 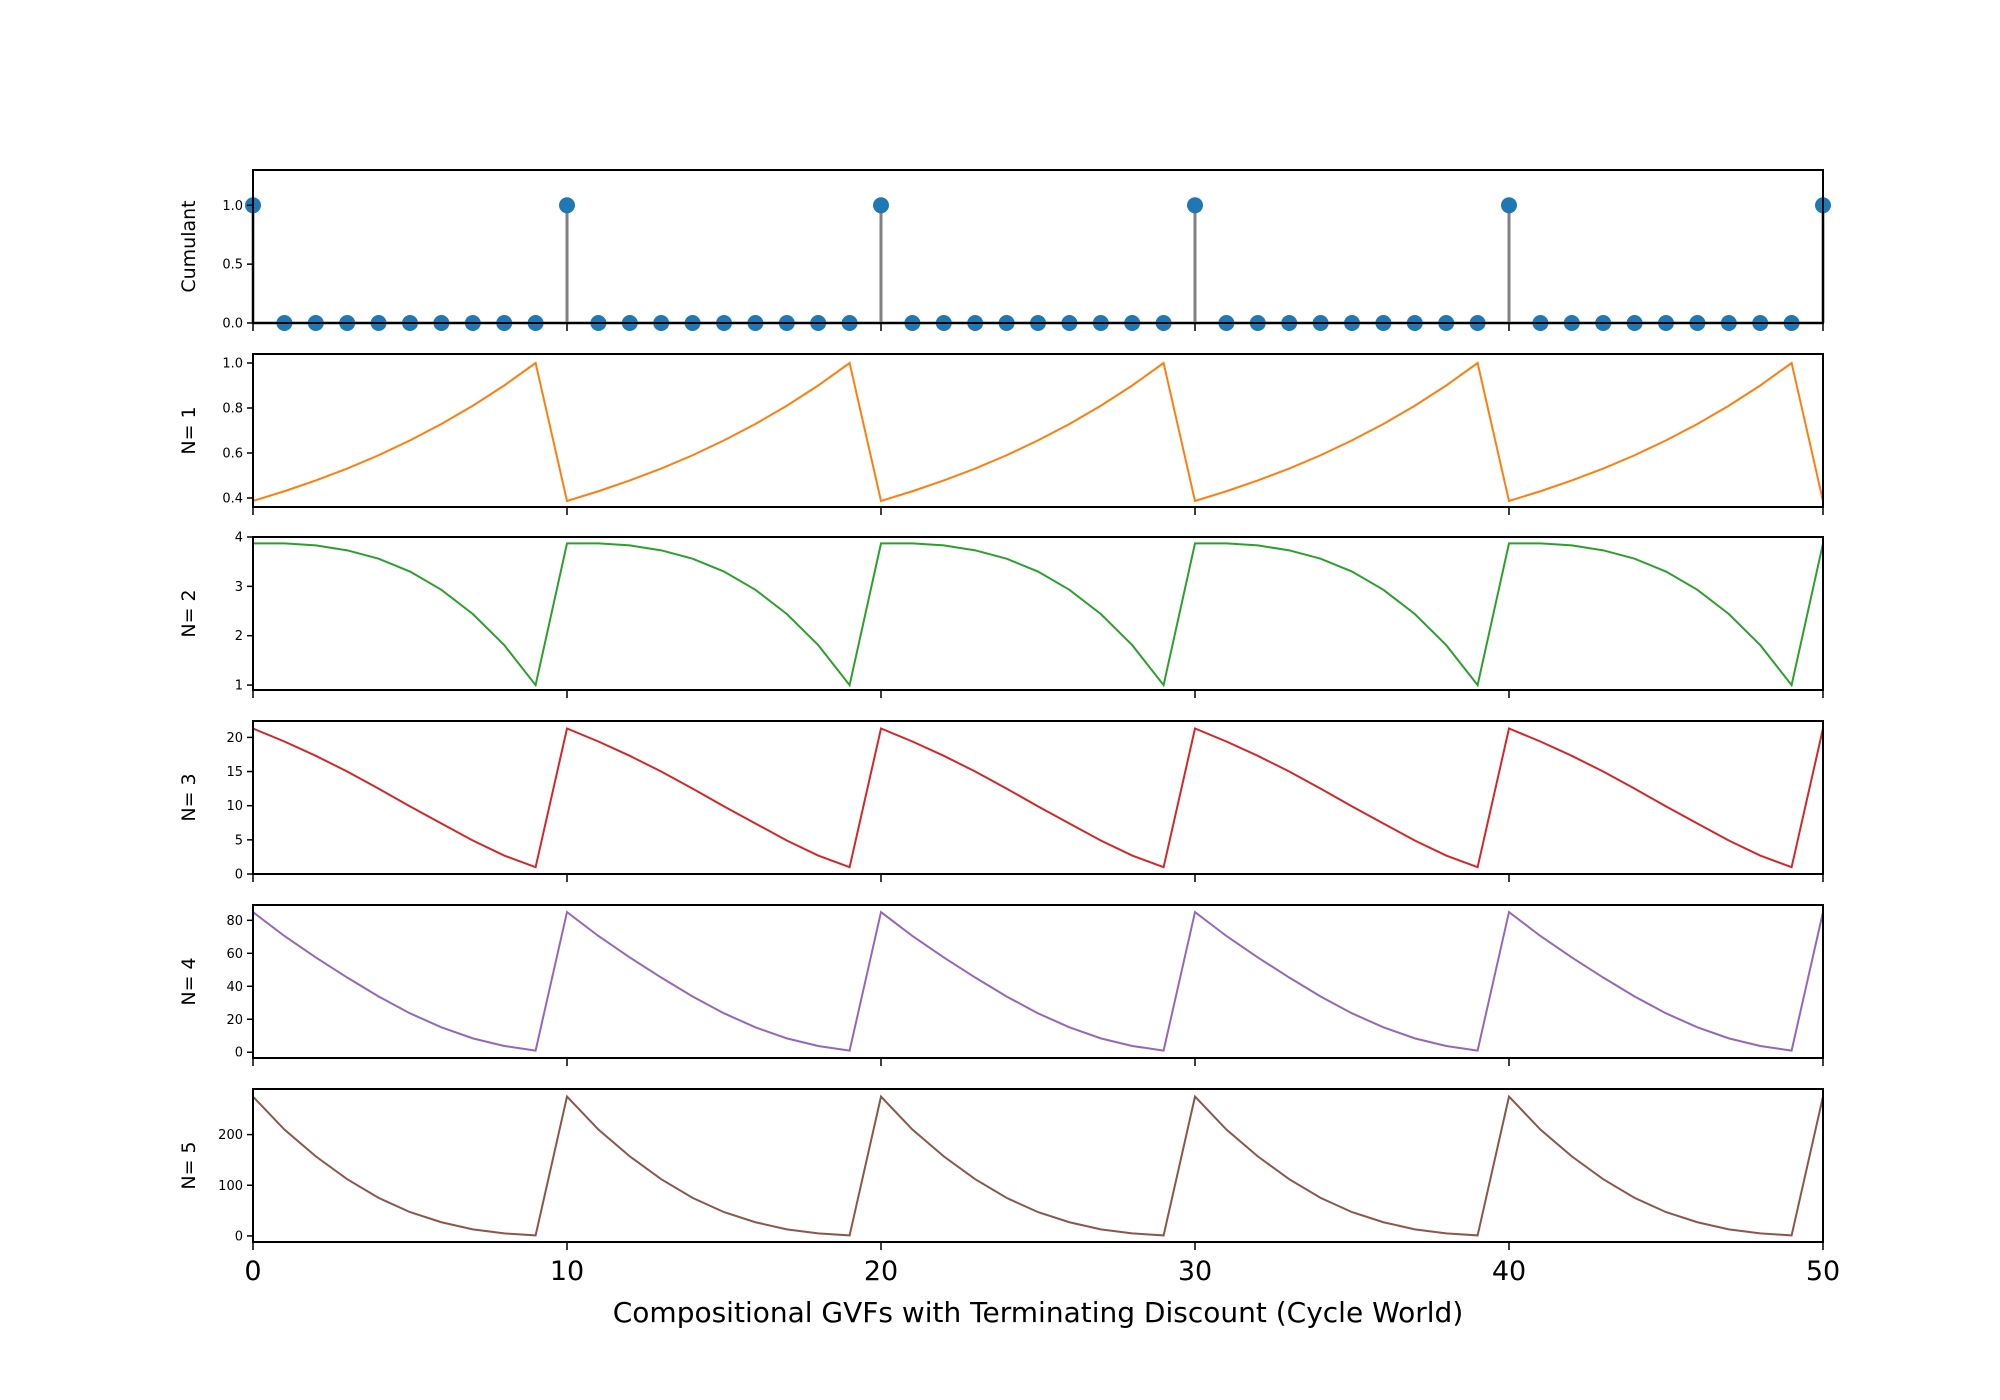 What do you see at coordinates (239, 587) in the screenshot?
I see `y-tick-label: 3` at bounding box center [239, 587].